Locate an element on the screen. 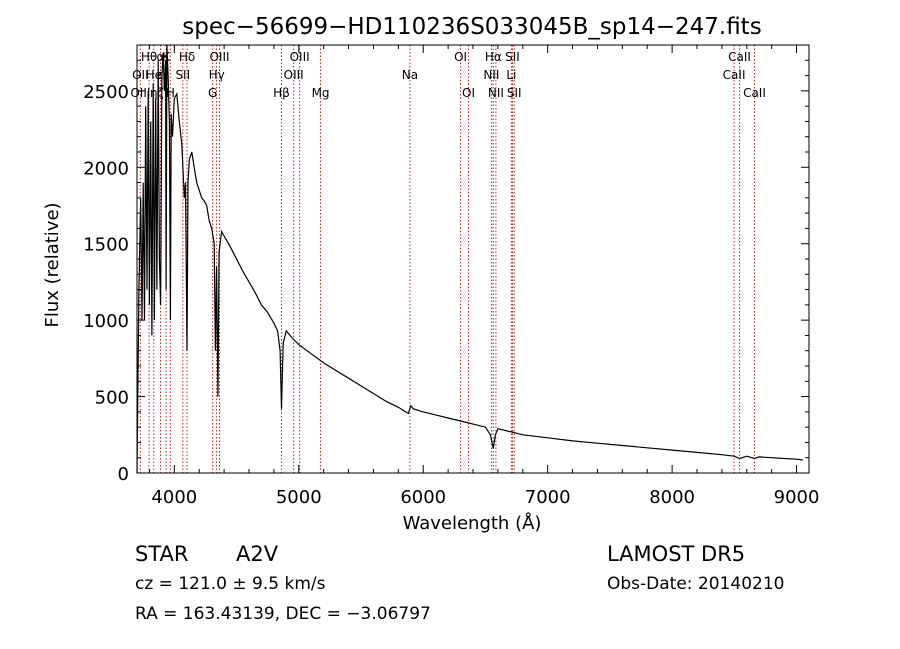 This screenshot has height=649, width=900. spectral-line-label: Hβ is located at coordinates (281, 93).